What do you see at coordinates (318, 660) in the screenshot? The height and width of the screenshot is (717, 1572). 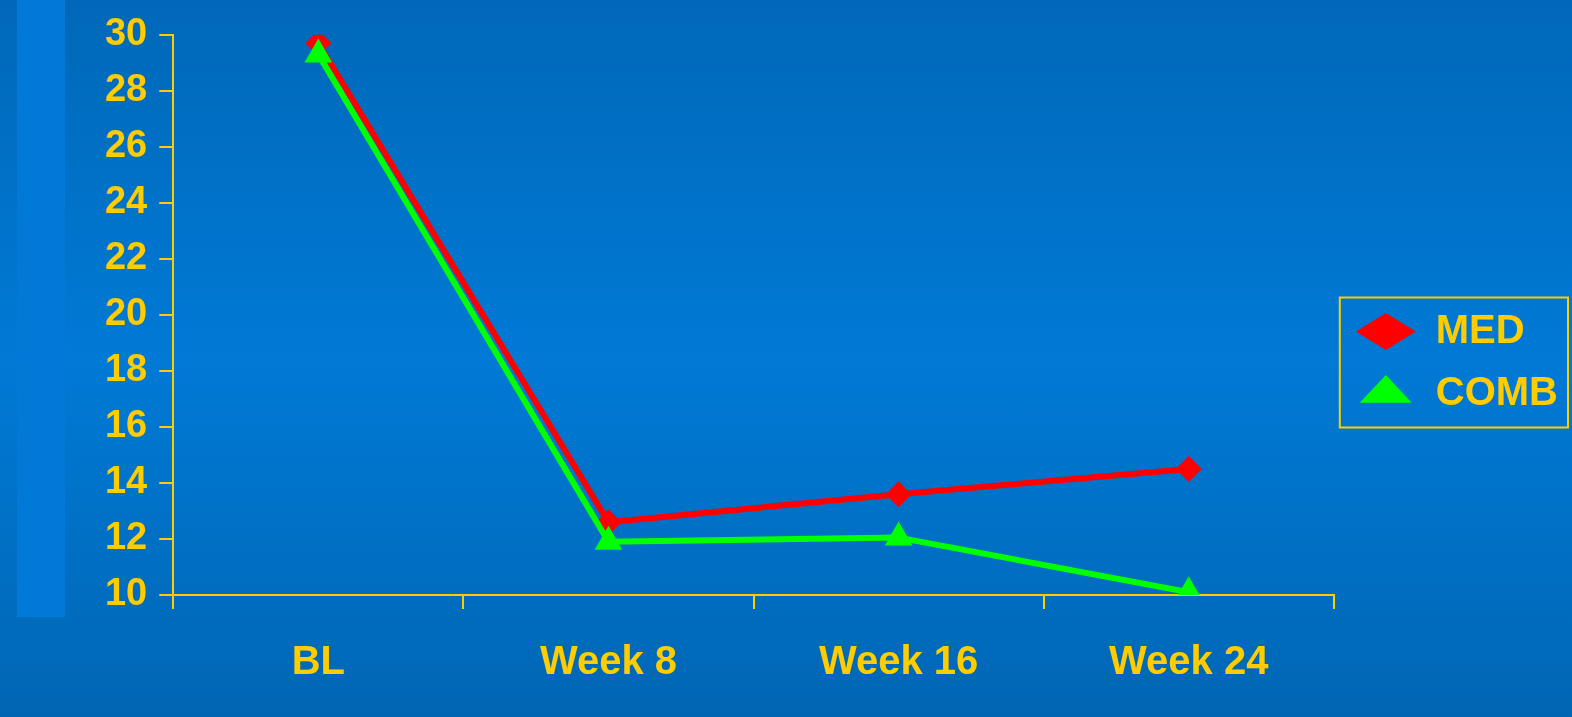 I see `x-tick-label: BL` at bounding box center [318, 660].